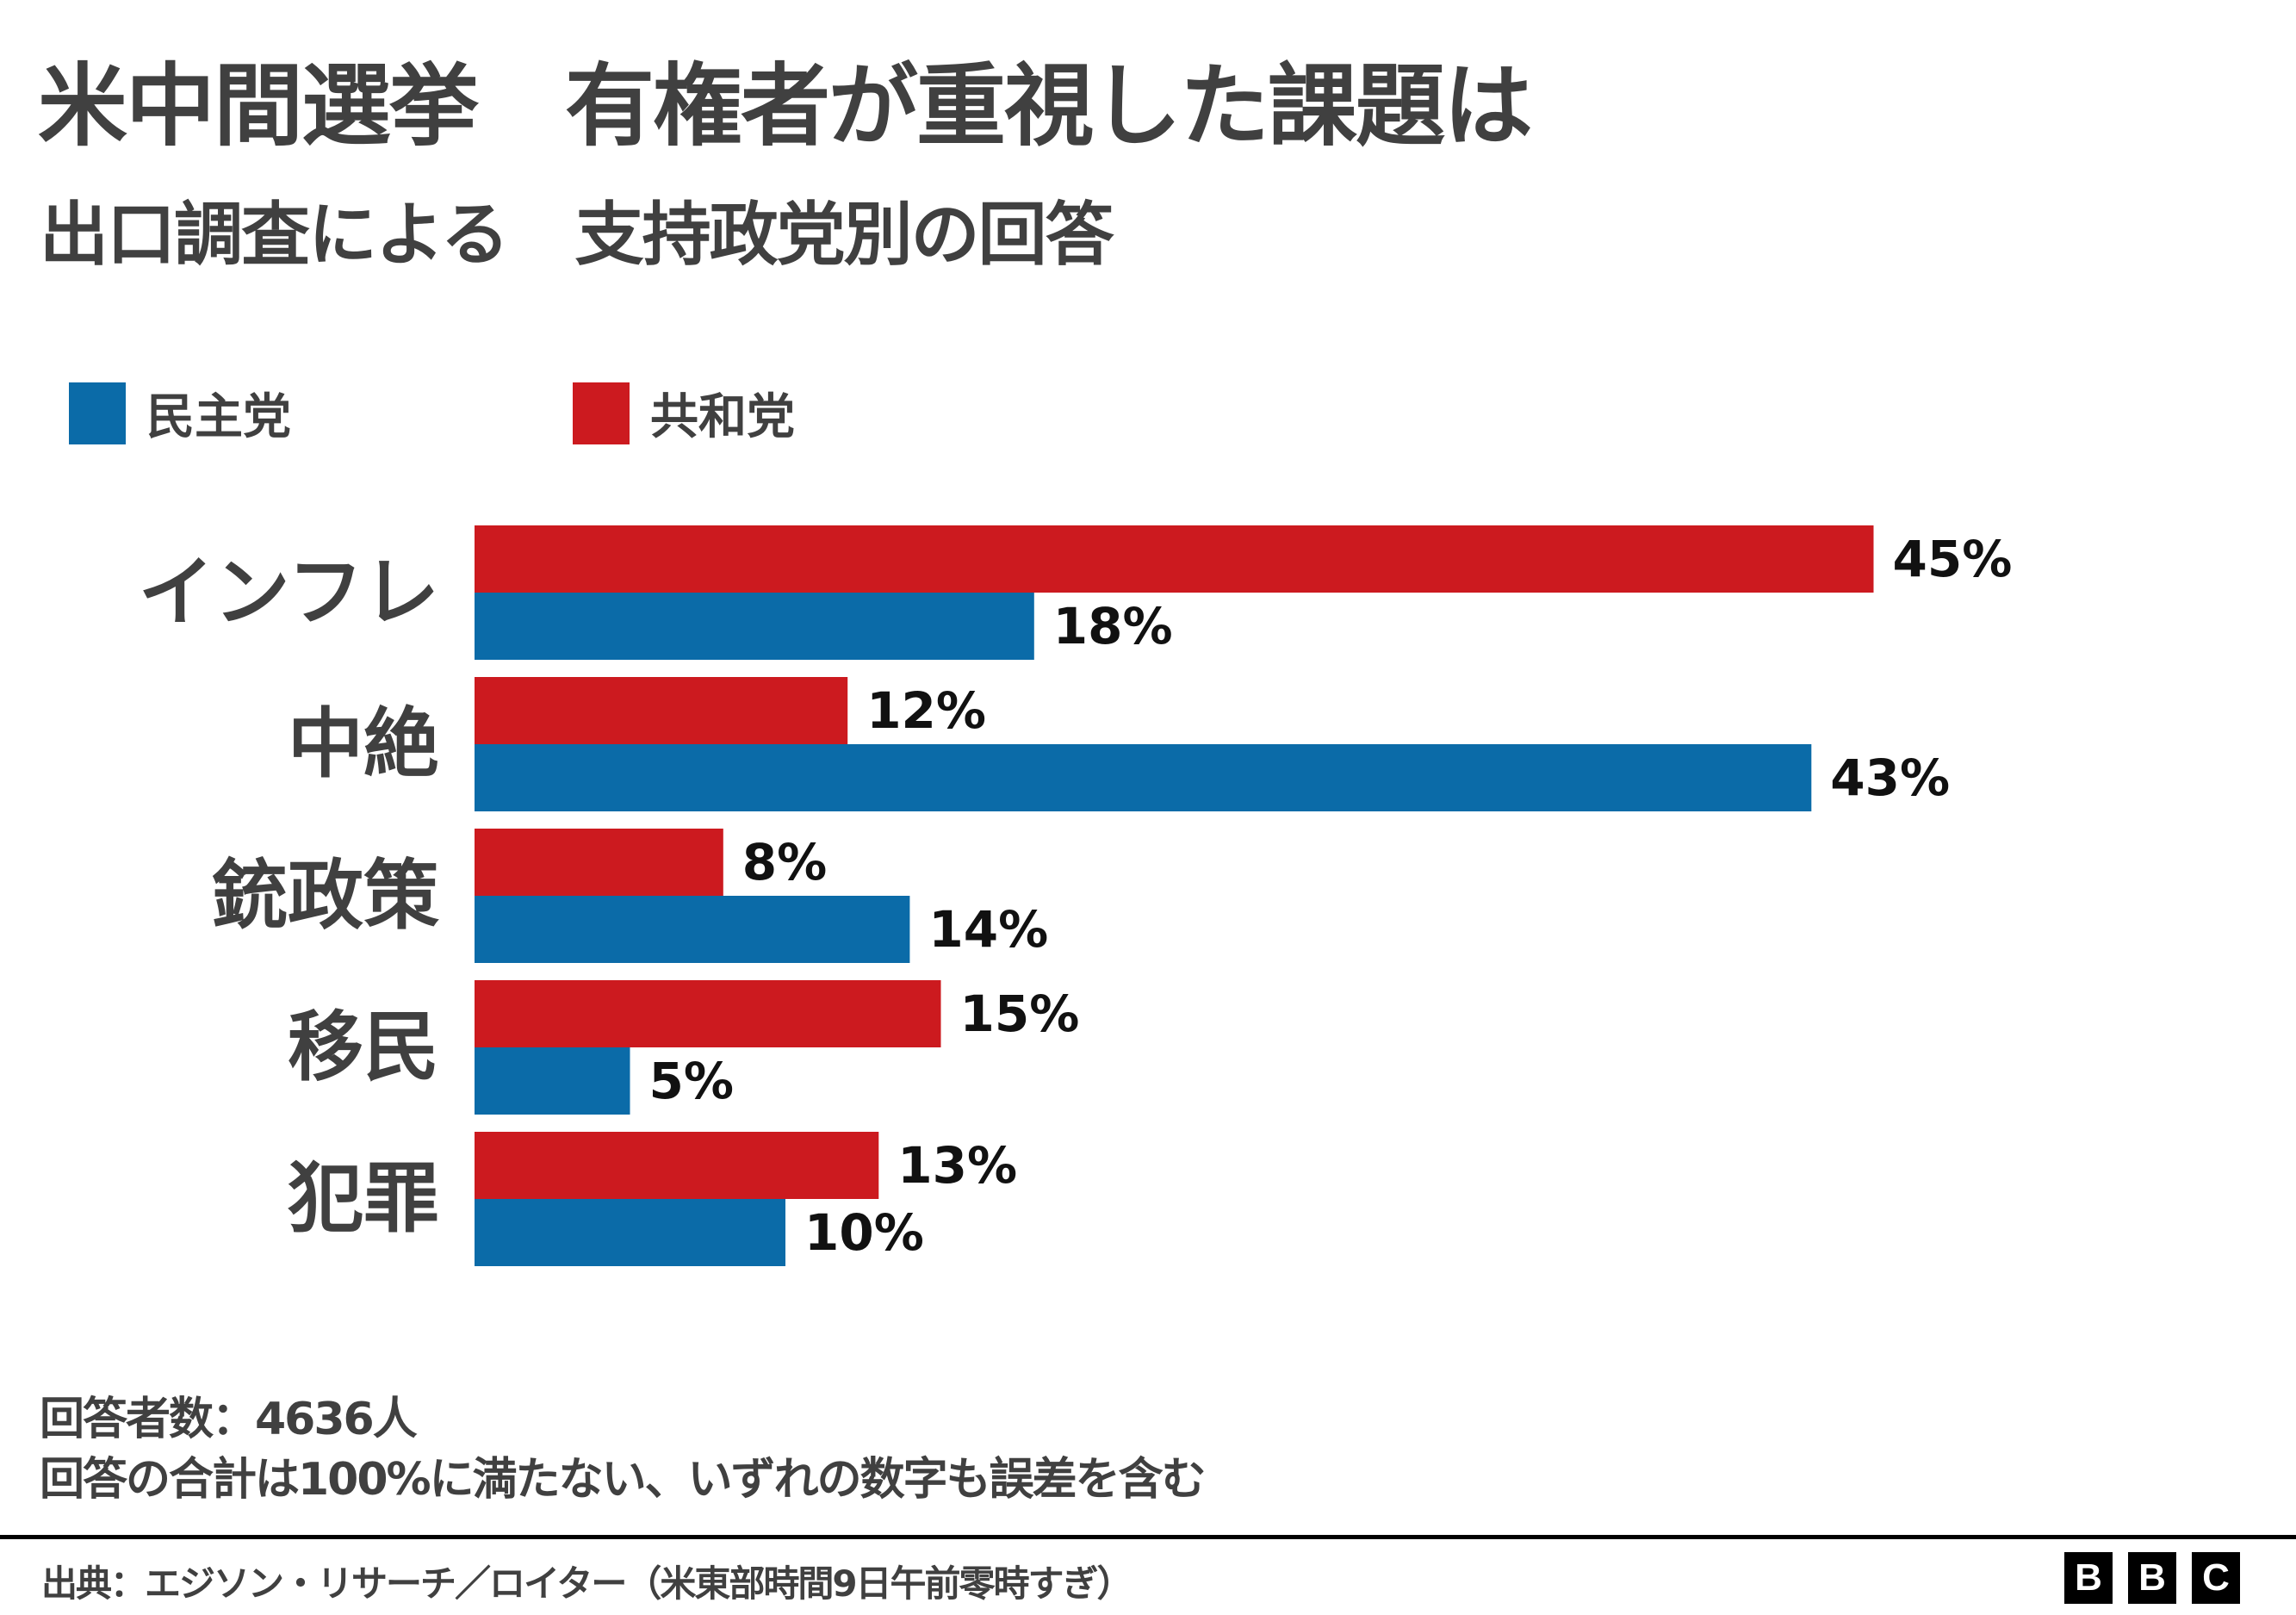 The height and width of the screenshot is (1615, 2296). I want to click on data-label: 12%, so click(926, 710).